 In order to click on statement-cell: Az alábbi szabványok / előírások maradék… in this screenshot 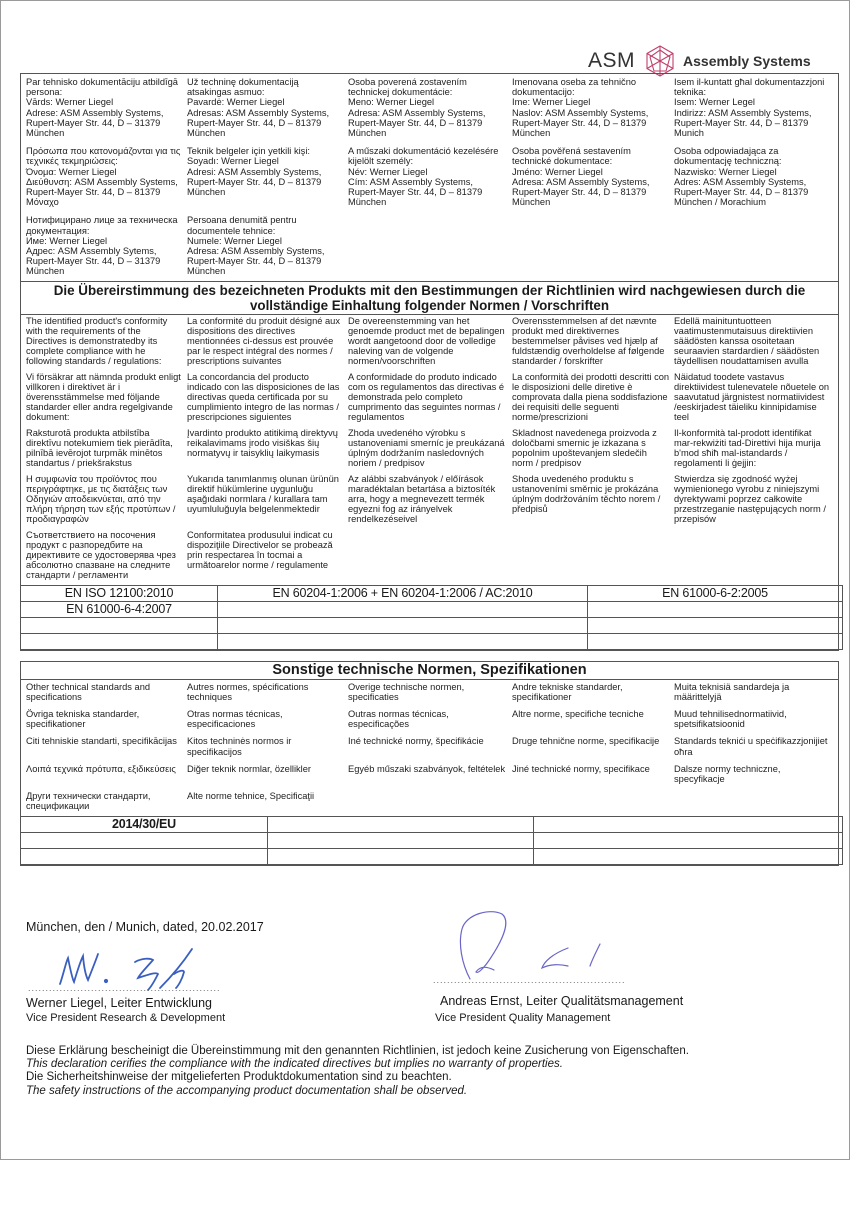, I will do `click(422, 499)`.